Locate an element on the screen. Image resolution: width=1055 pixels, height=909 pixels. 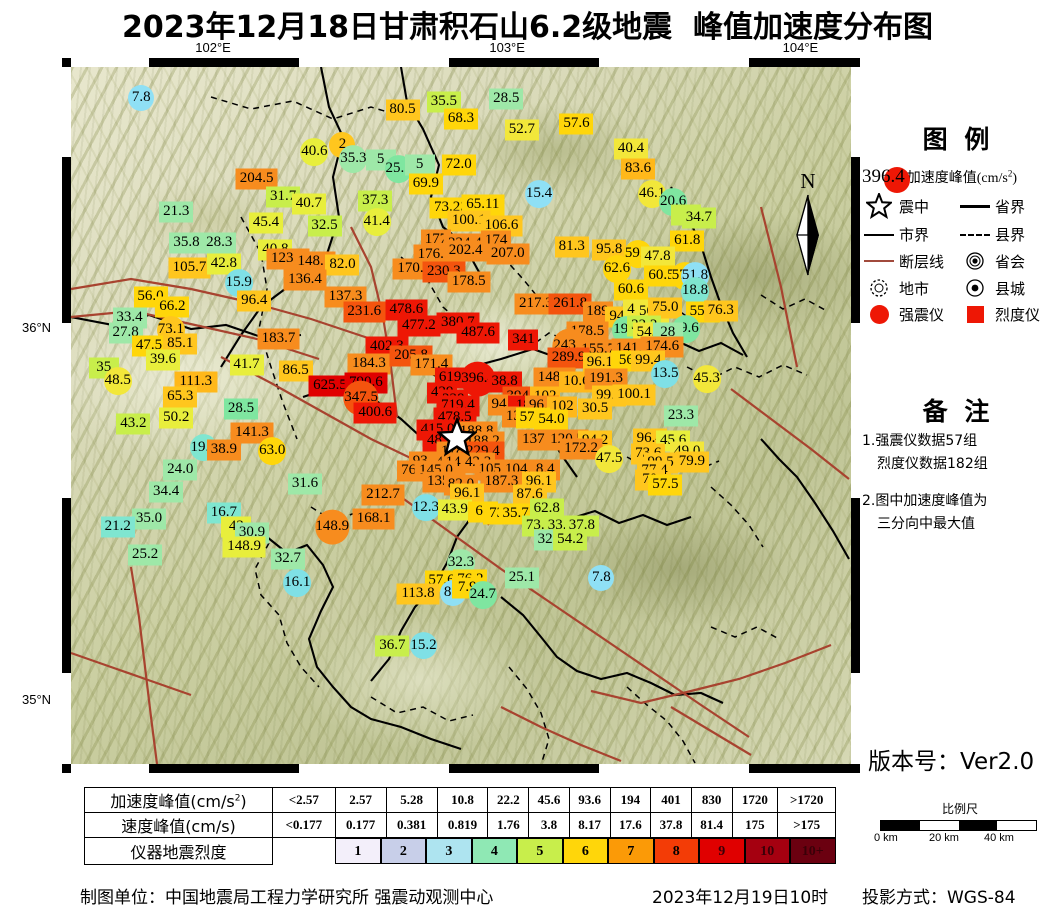
station-marker: 54.2 is located at coordinates (570, 540).